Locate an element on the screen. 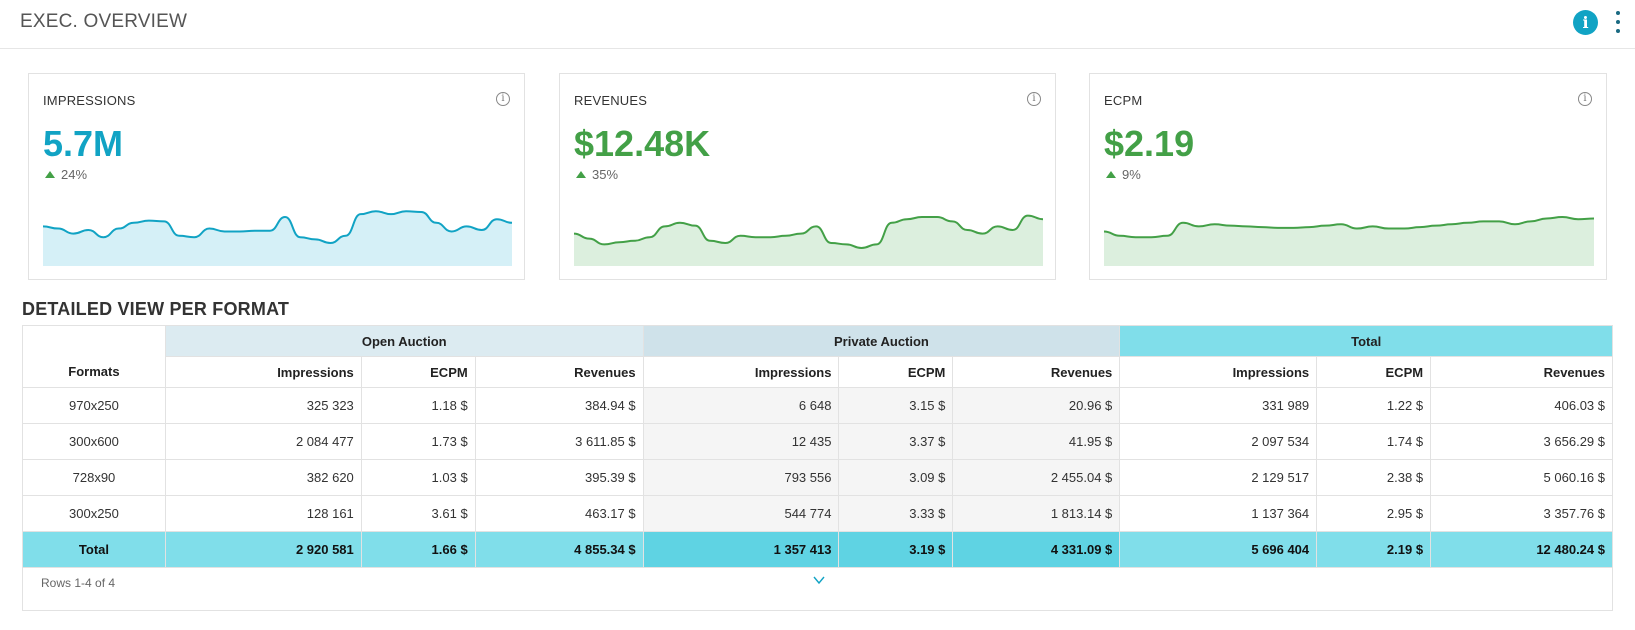 The image size is (1635, 630). table-cell: 406.03 $ is located at coordinates (1521, 405).